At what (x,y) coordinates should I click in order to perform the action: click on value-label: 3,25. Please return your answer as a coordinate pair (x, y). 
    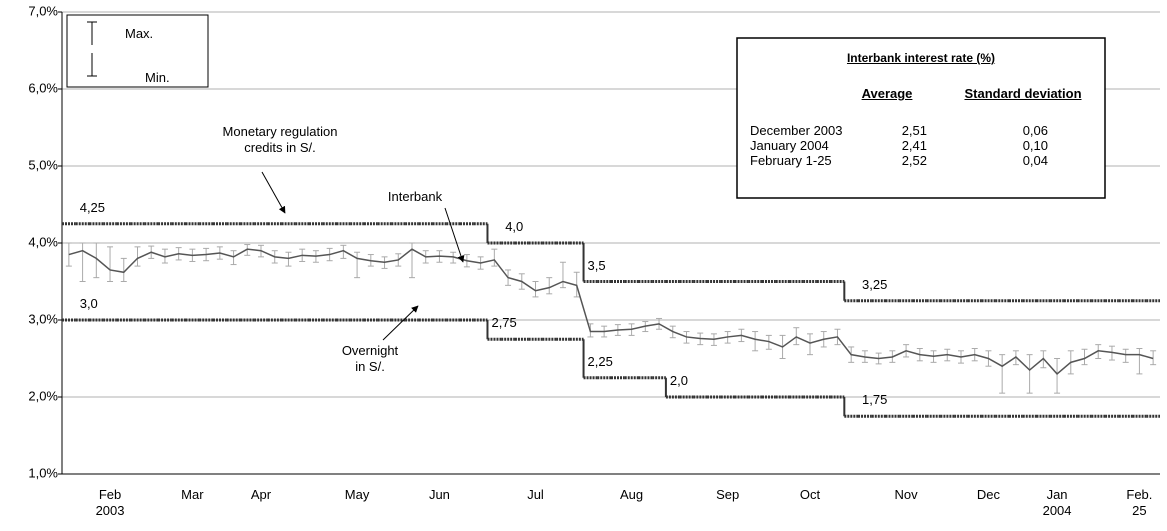
    Looking at the image, I should click on (875, 284).